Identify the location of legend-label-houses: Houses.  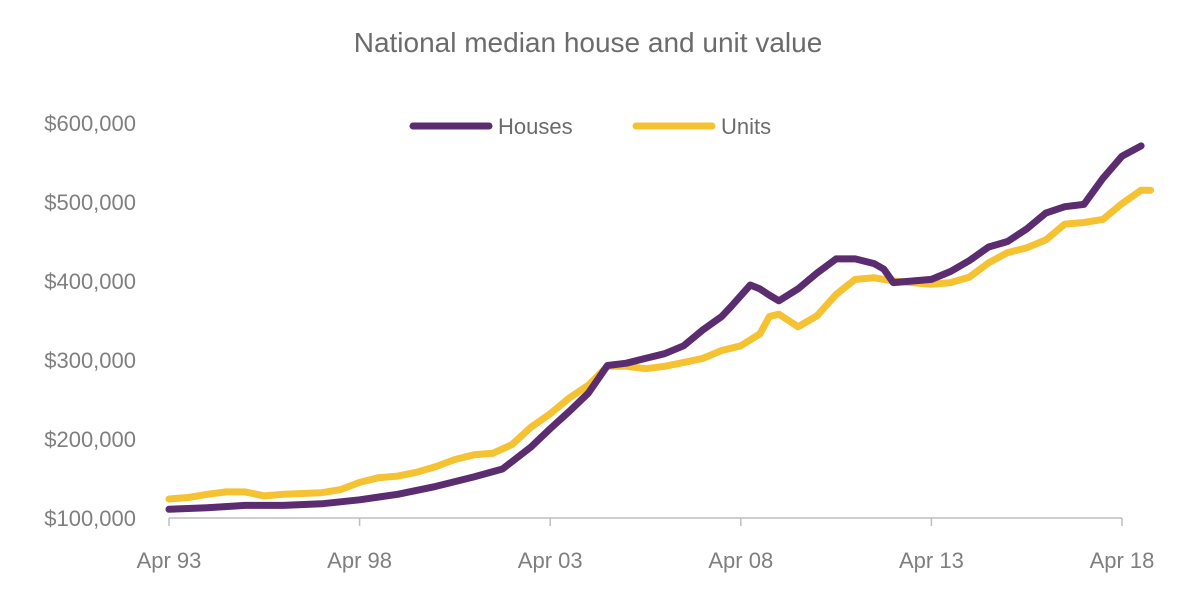
(535, 126).